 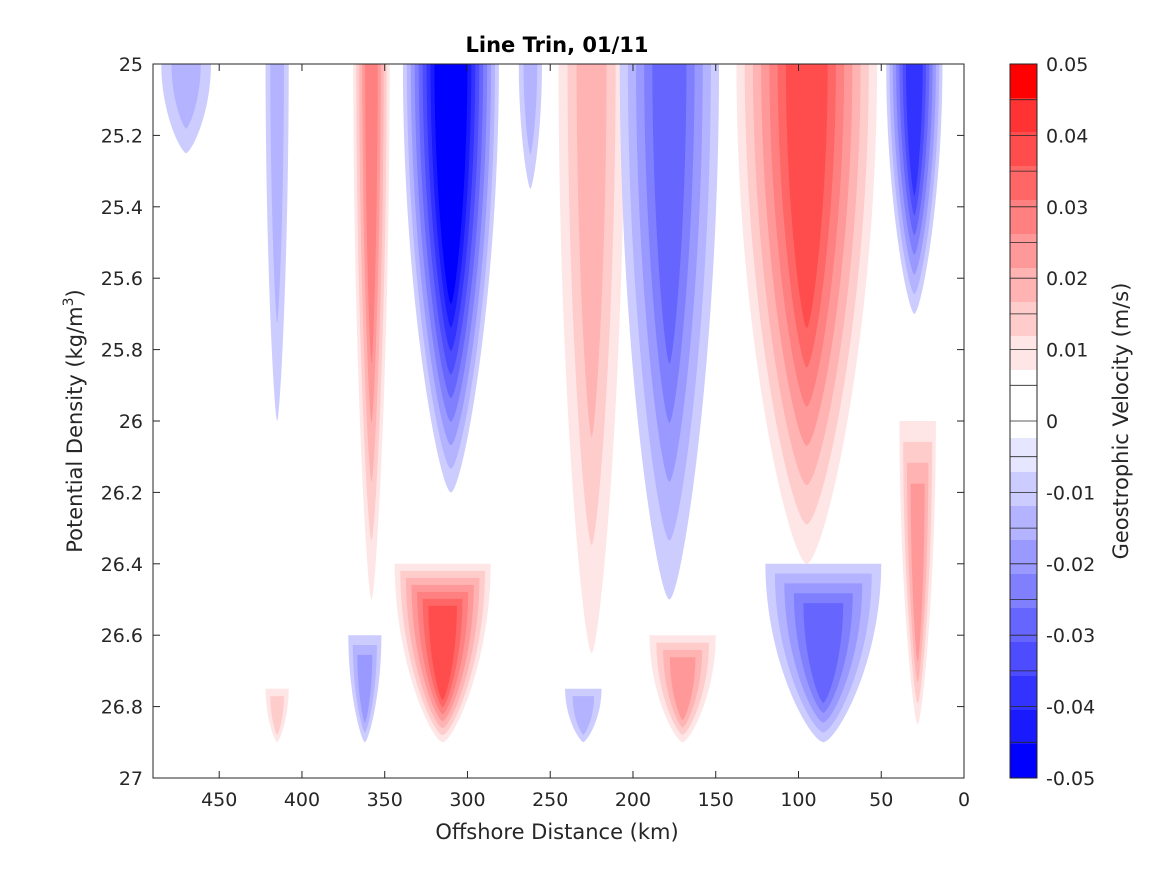 I want to click on y-tick-label: 26.6, so click(x=122, y=636).